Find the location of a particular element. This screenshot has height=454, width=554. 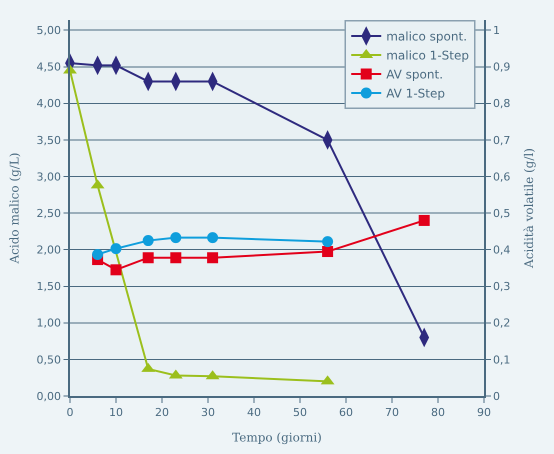

y2-tick-label: 0,3 is located at coordinates (501, 287).